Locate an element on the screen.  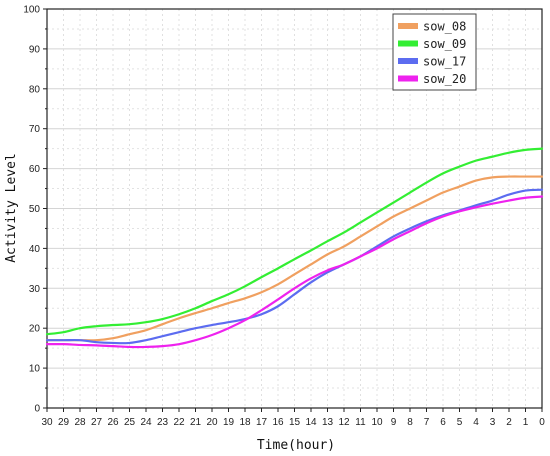
x-tick-label: 7 is located at coordinates (427, 422).